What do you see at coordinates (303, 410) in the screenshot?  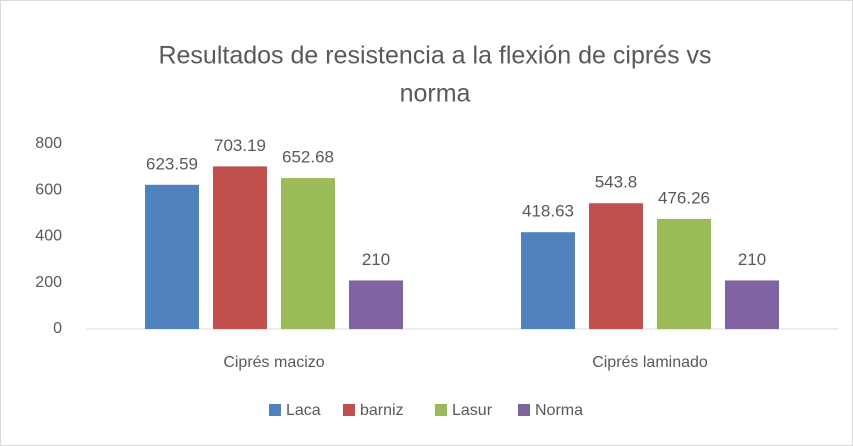 I see `legend-label: Laca` at bounding box center [303, 410].